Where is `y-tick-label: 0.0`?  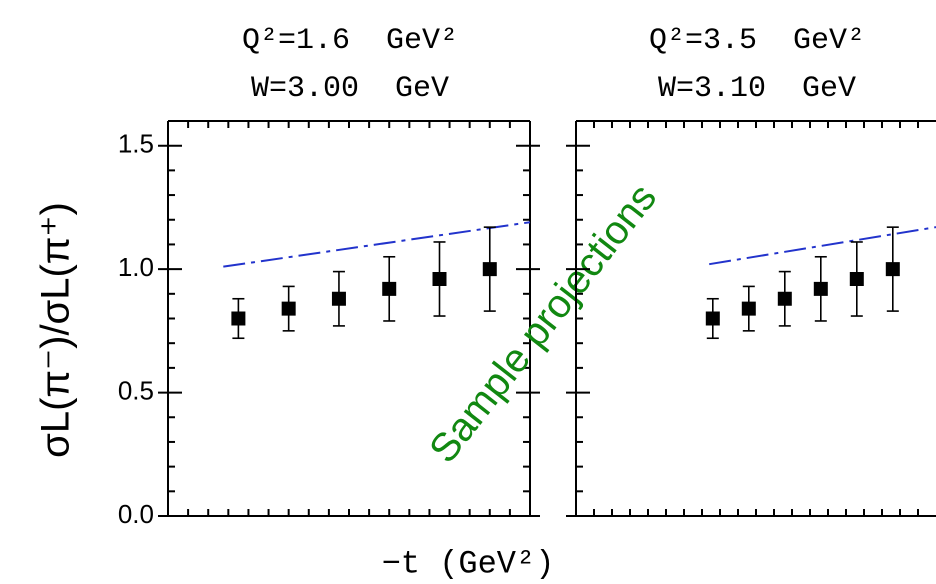
y-tick-label: 0.0 is located at coordinates (136, 514).